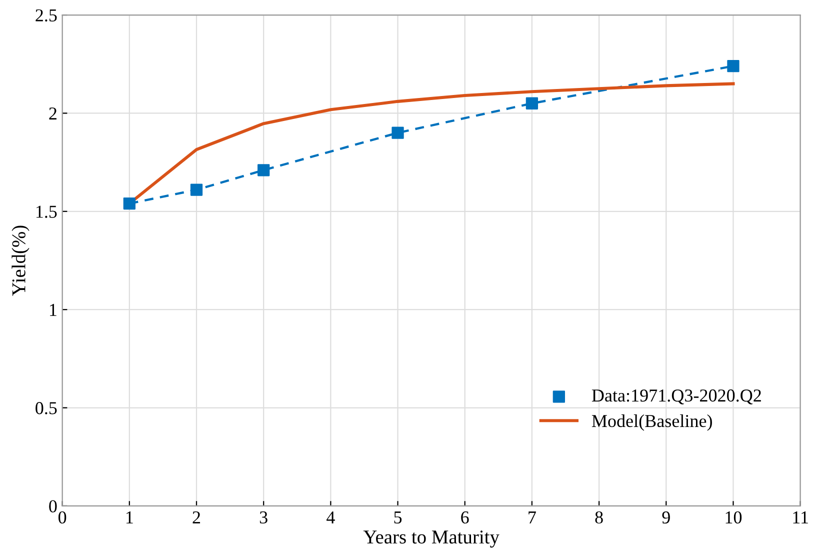 This screenshot has height=556, width=820. What do you see at coordinates (129, 517) in the screenshot?
I see `x-tick-label: 1` at bounding box center [129, 517].